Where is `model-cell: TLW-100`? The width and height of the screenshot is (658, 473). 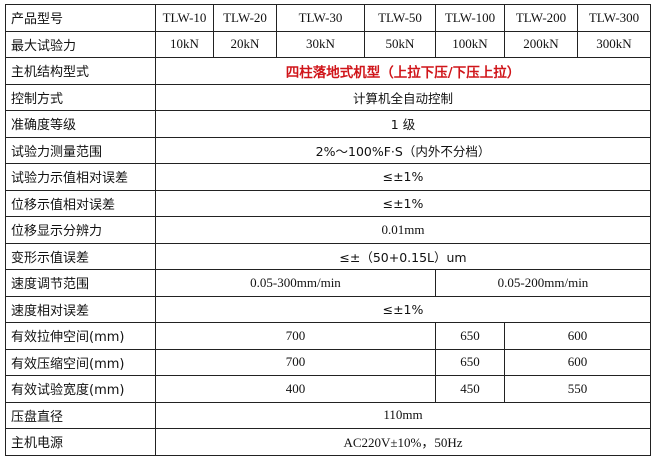 model-cell: TLW-100 is located at coordinates (470, 18).